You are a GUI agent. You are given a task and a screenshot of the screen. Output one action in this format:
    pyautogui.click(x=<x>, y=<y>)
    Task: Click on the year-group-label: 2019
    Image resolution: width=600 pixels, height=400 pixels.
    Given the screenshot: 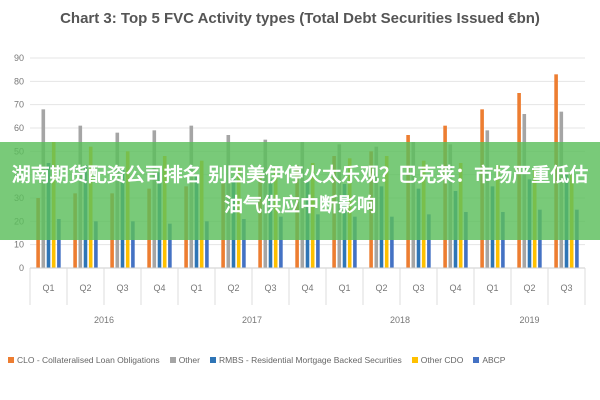 What is the action you would take?
    pyautogui.click(x=529, y=320)
    